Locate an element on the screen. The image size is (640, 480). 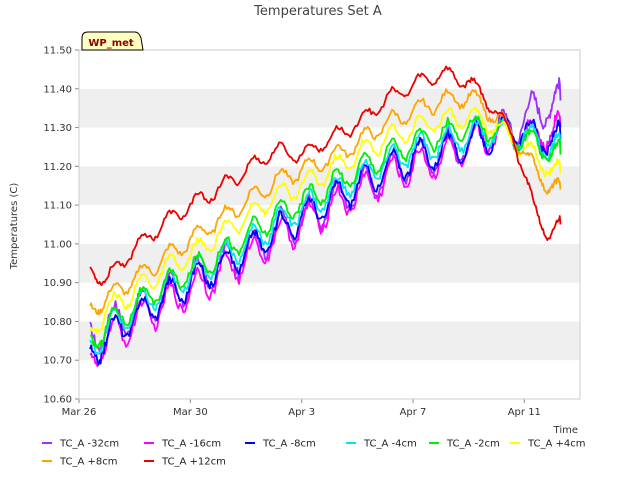
badge-shape is located at coordinates (112, 41).